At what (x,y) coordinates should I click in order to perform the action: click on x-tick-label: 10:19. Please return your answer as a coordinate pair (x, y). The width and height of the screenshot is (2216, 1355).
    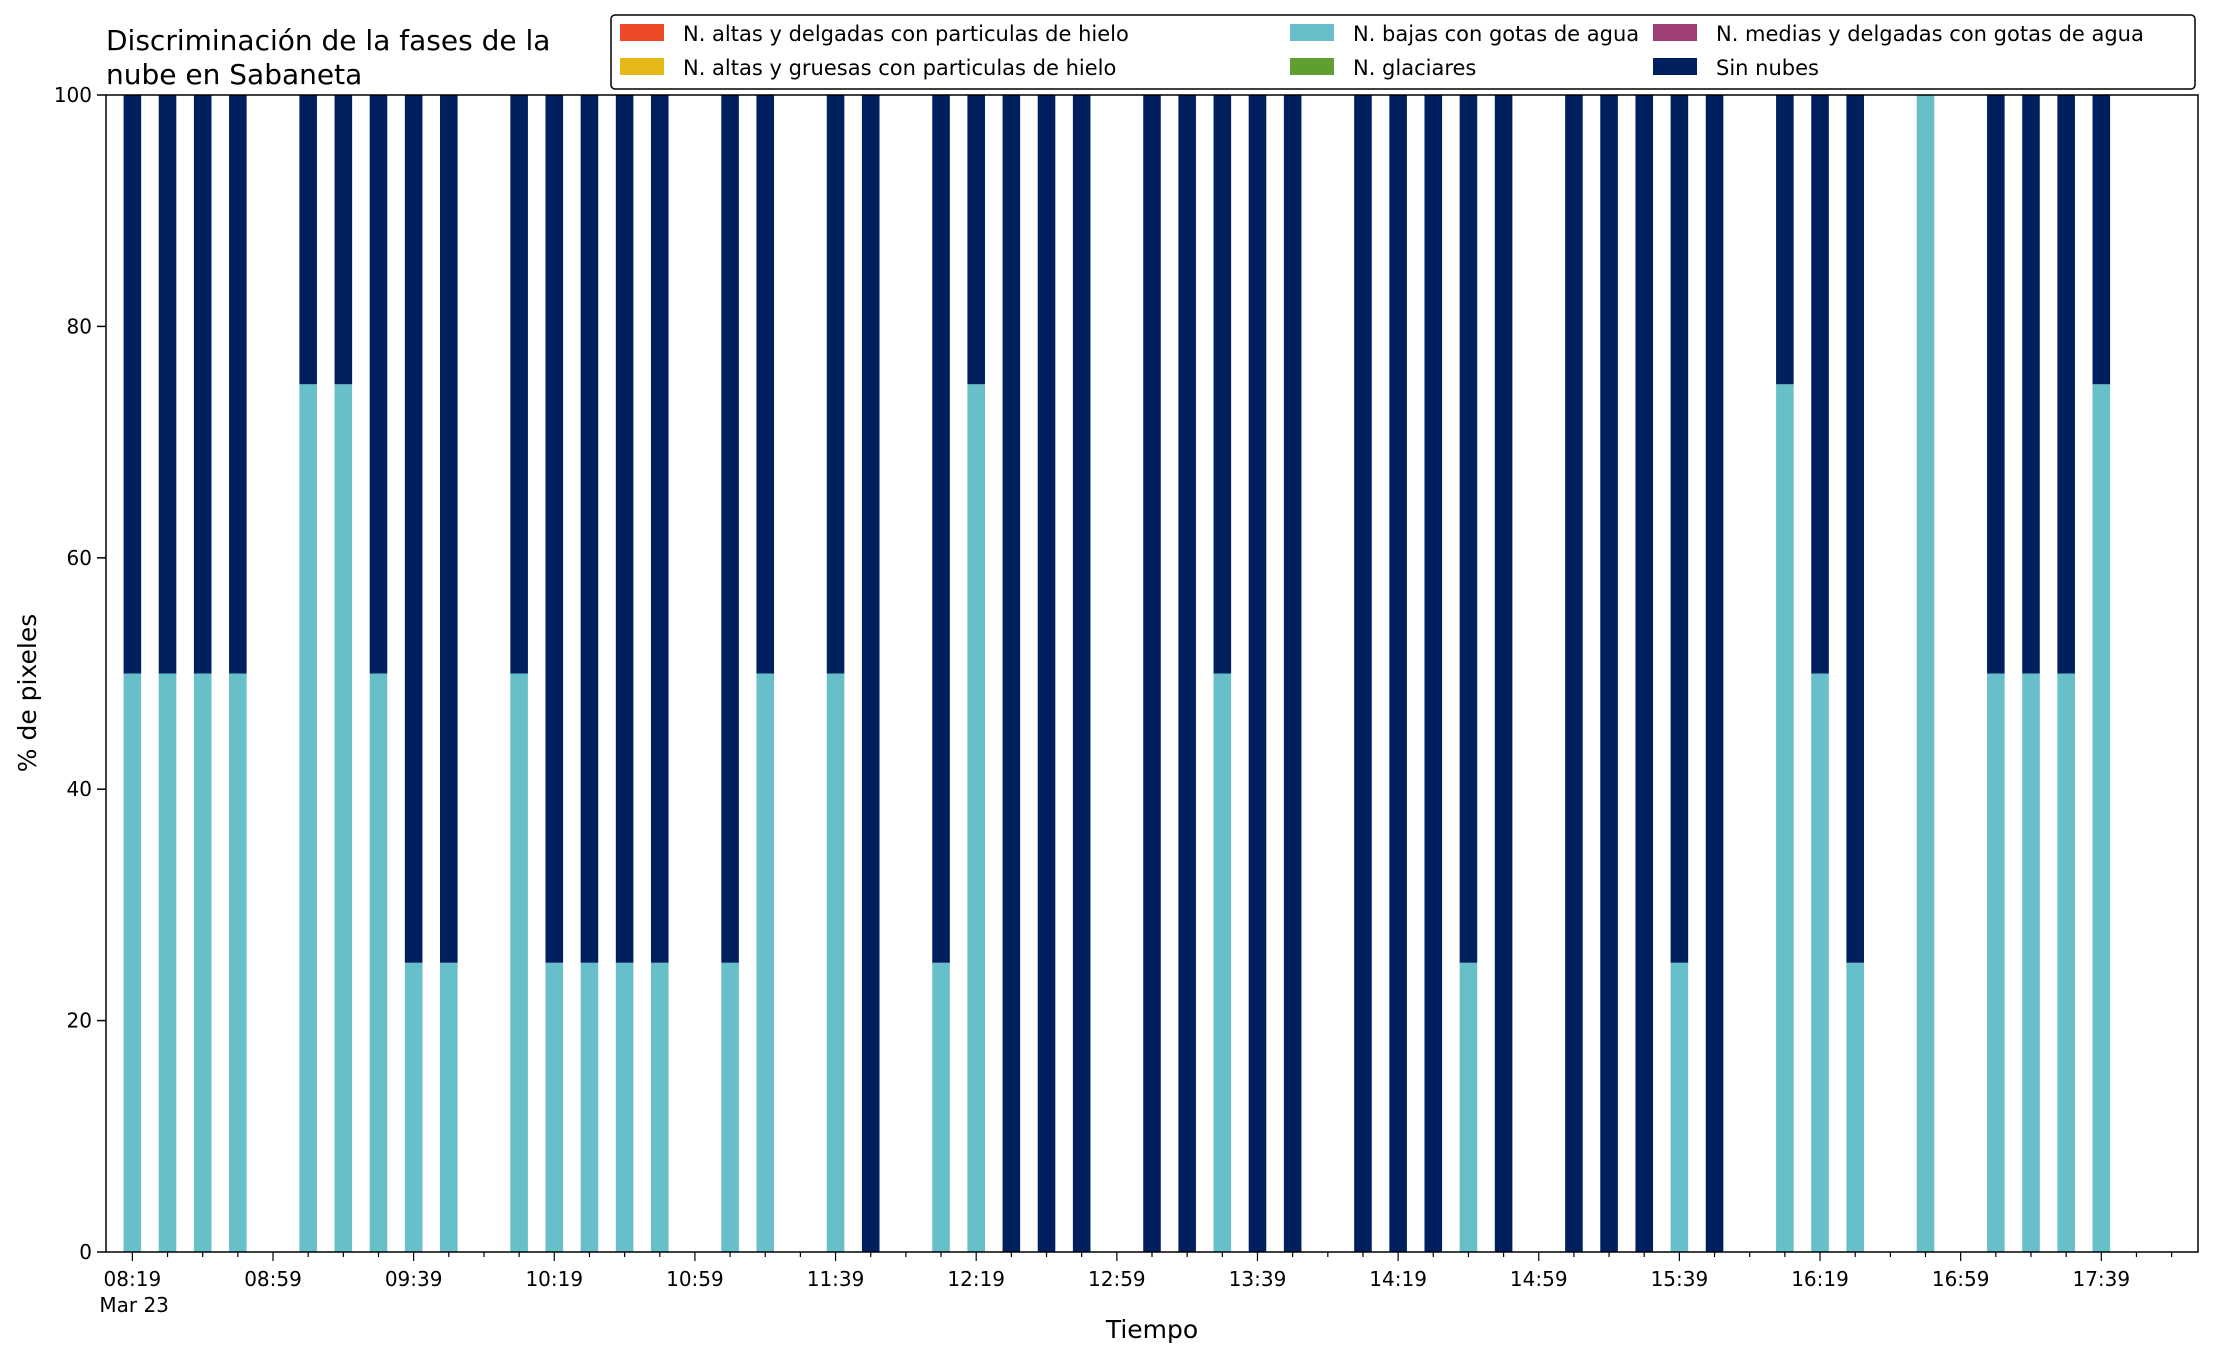
    Looking at the image, I should click on (554, 1279).